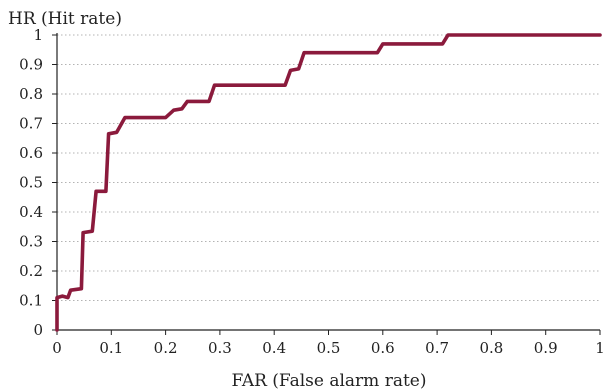  Describe the element at coordinates (437, 348) in the screenshot. I see `x-tick-label: 0.7` at that location.